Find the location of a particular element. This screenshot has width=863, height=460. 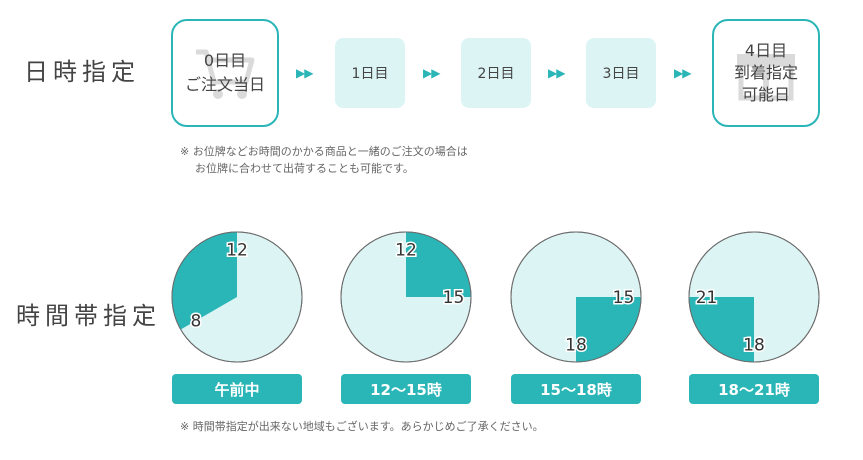

clock-12-15: 12 15 is located at coordinates (406, 297).